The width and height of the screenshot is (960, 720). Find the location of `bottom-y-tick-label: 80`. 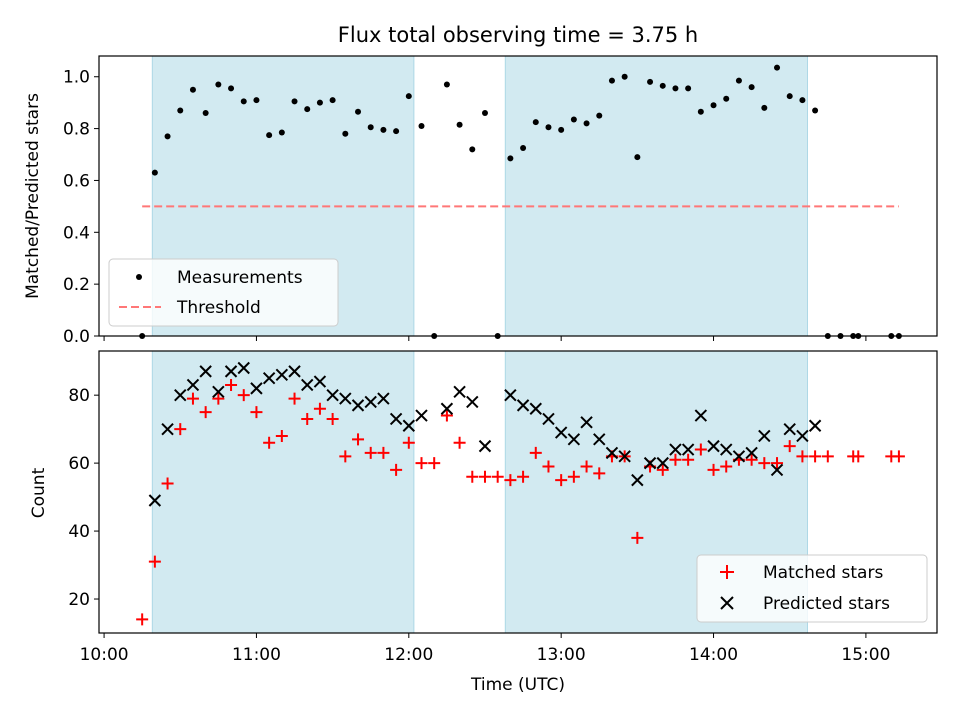

bottom-y-tick-label: 80 is located at coordinates (79, 396).